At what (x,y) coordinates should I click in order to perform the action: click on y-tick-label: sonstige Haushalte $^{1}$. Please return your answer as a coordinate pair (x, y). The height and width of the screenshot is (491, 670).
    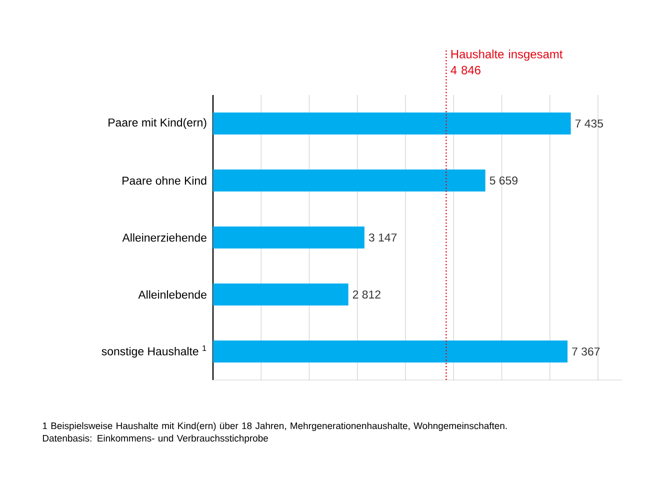
    Looking at the image, I should click on (154, 351).